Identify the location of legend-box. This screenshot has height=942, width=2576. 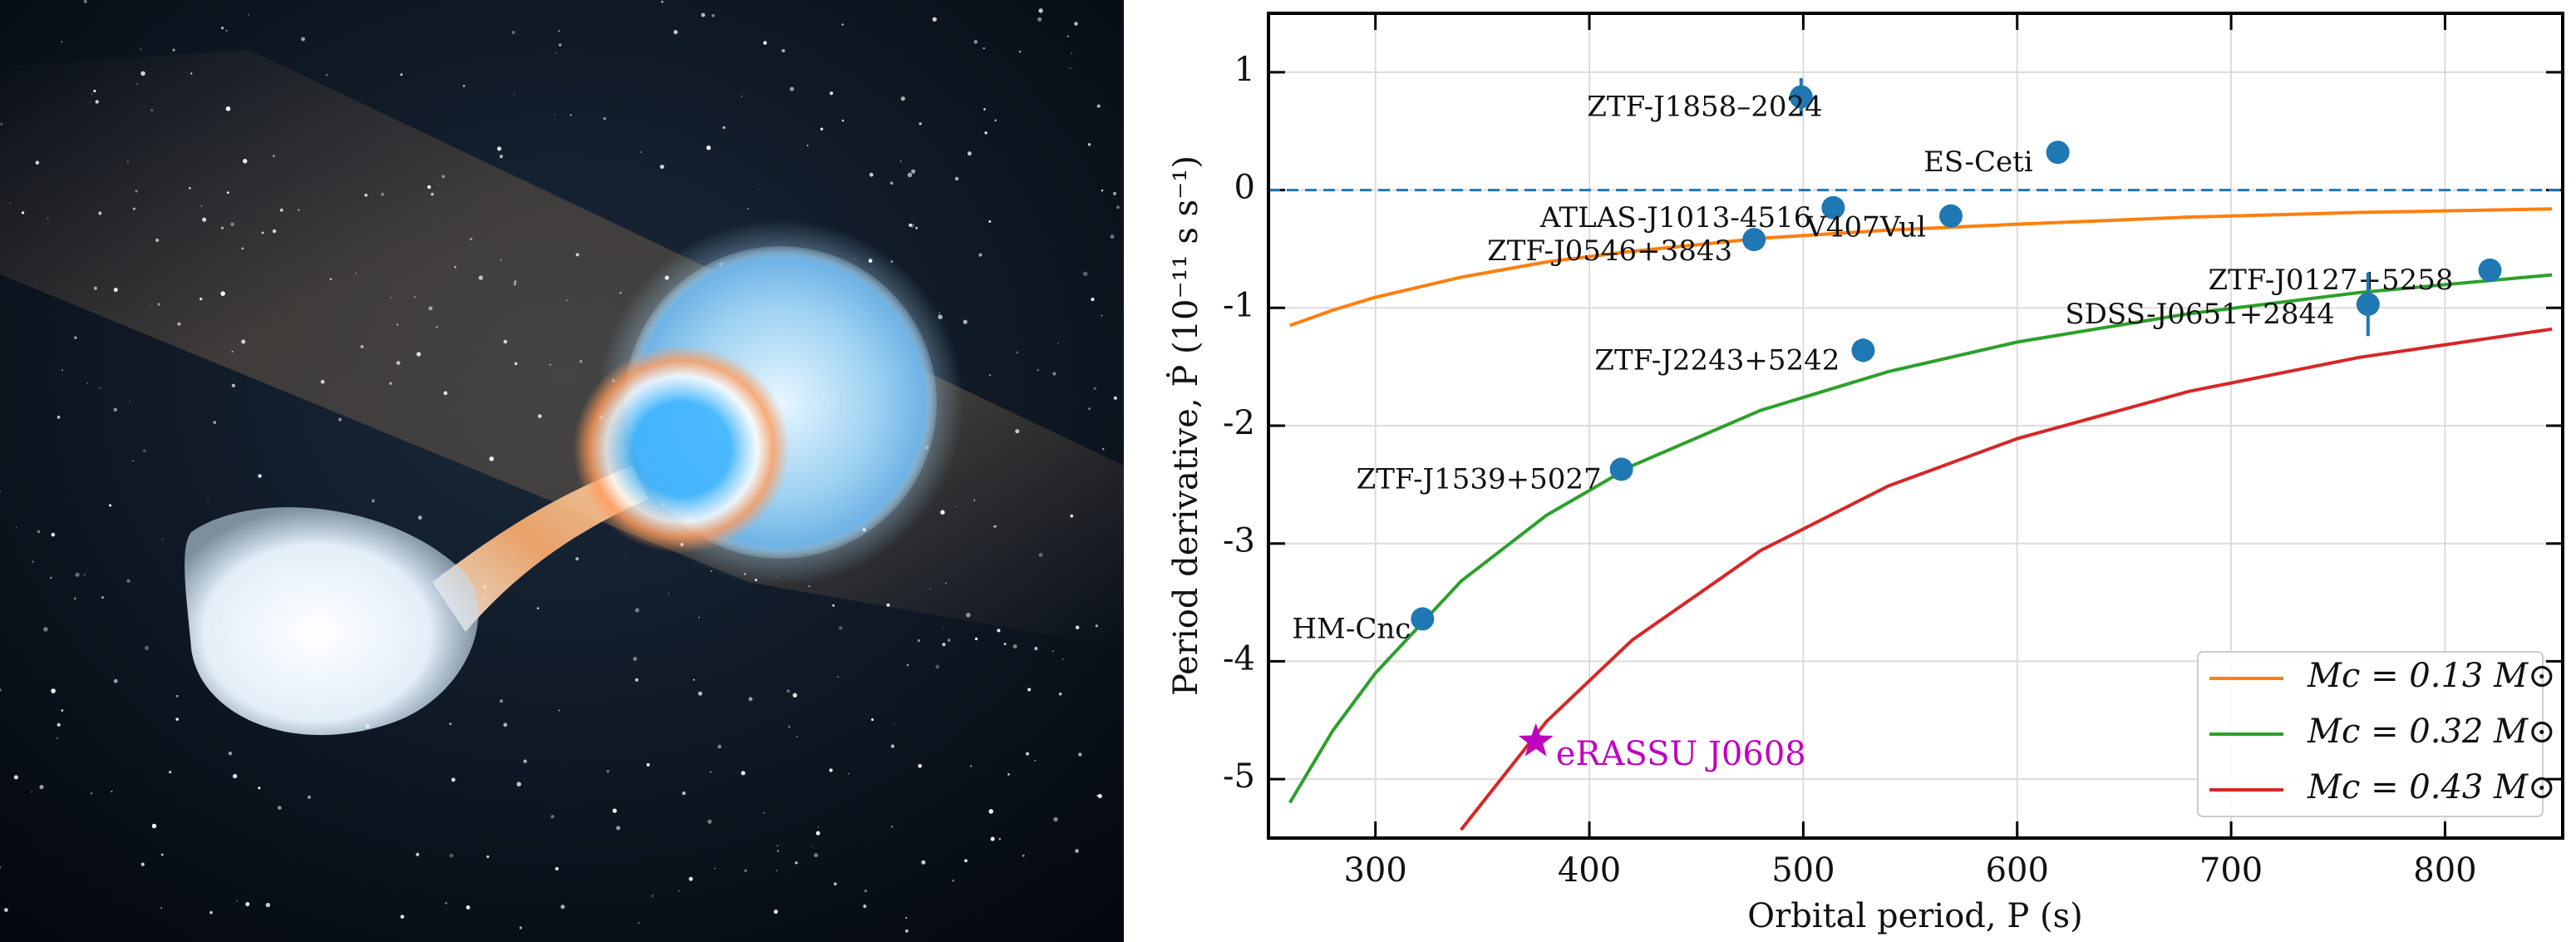
(2370, 734).